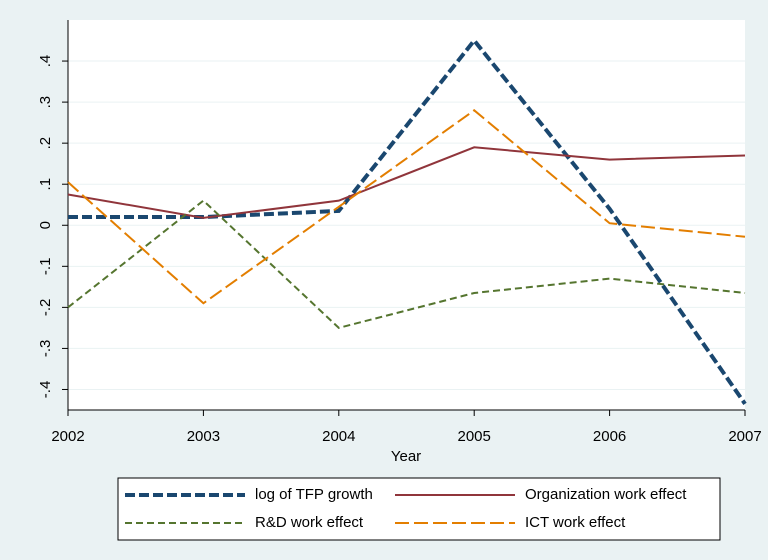  I want to click on x-axis-title: Year, so click(406, 456).